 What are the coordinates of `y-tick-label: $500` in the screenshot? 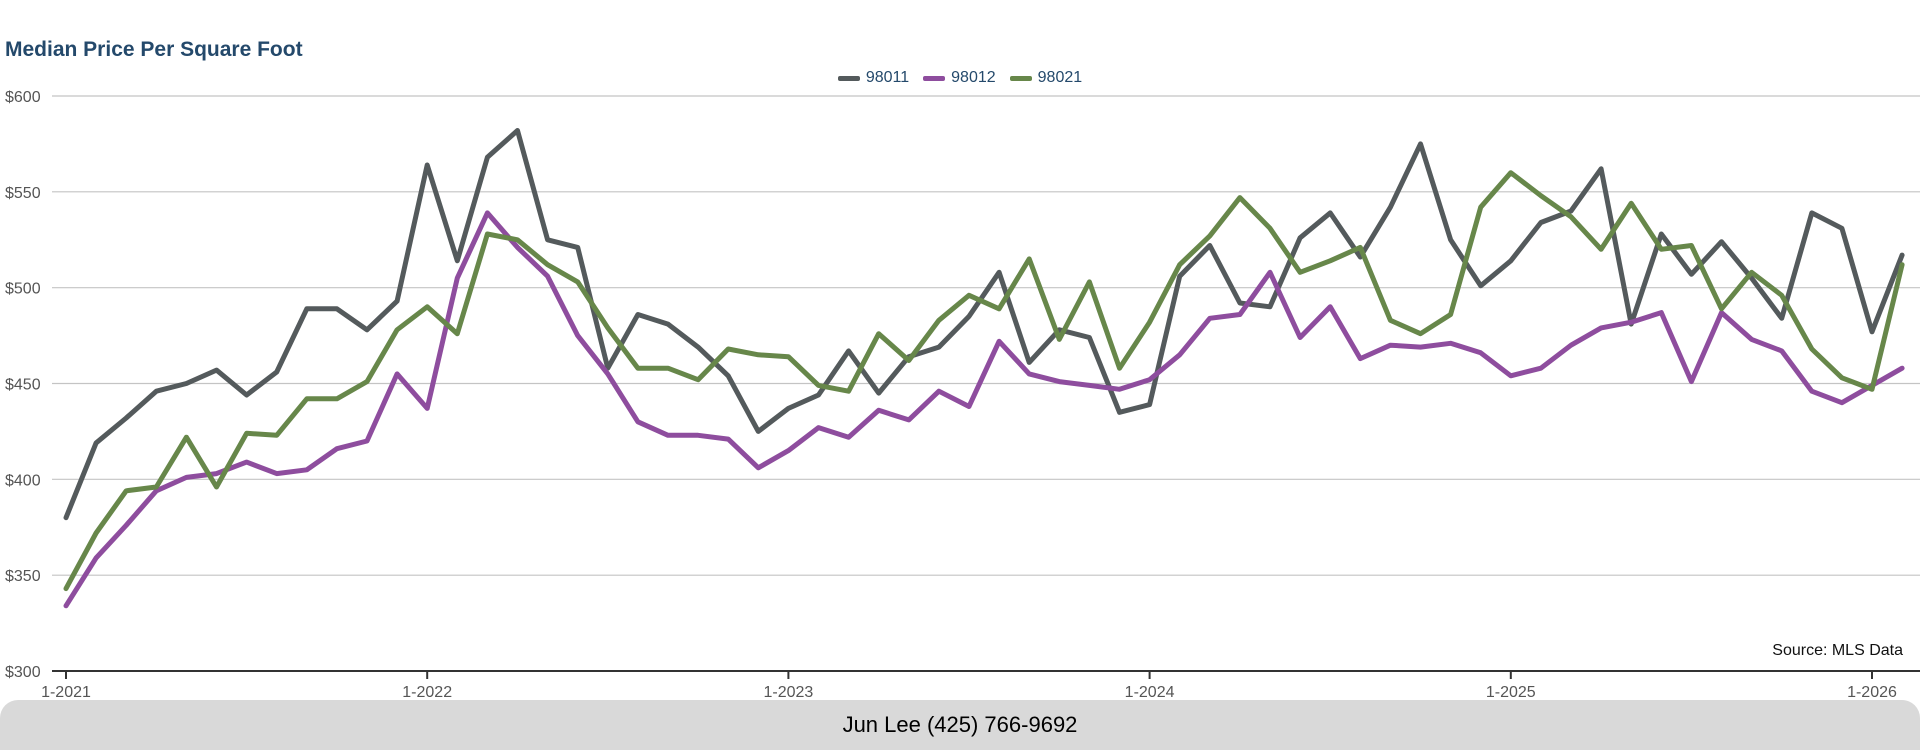 It's located at (23, 289).